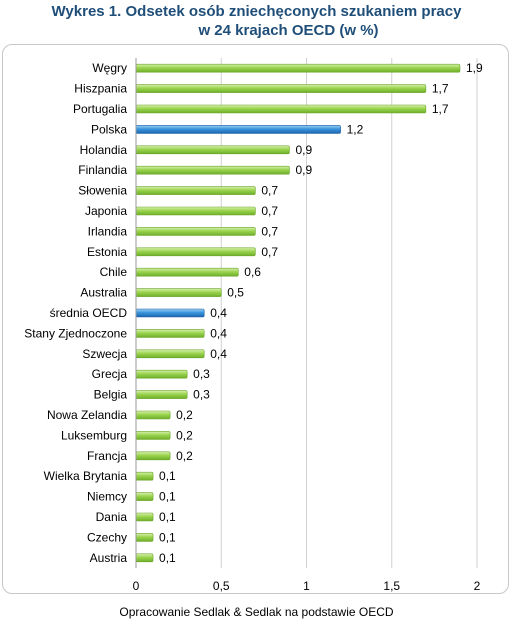  Describe the element at coordinates (109, 68) in the screenshot. I see `category-label: Węgry` at that location.